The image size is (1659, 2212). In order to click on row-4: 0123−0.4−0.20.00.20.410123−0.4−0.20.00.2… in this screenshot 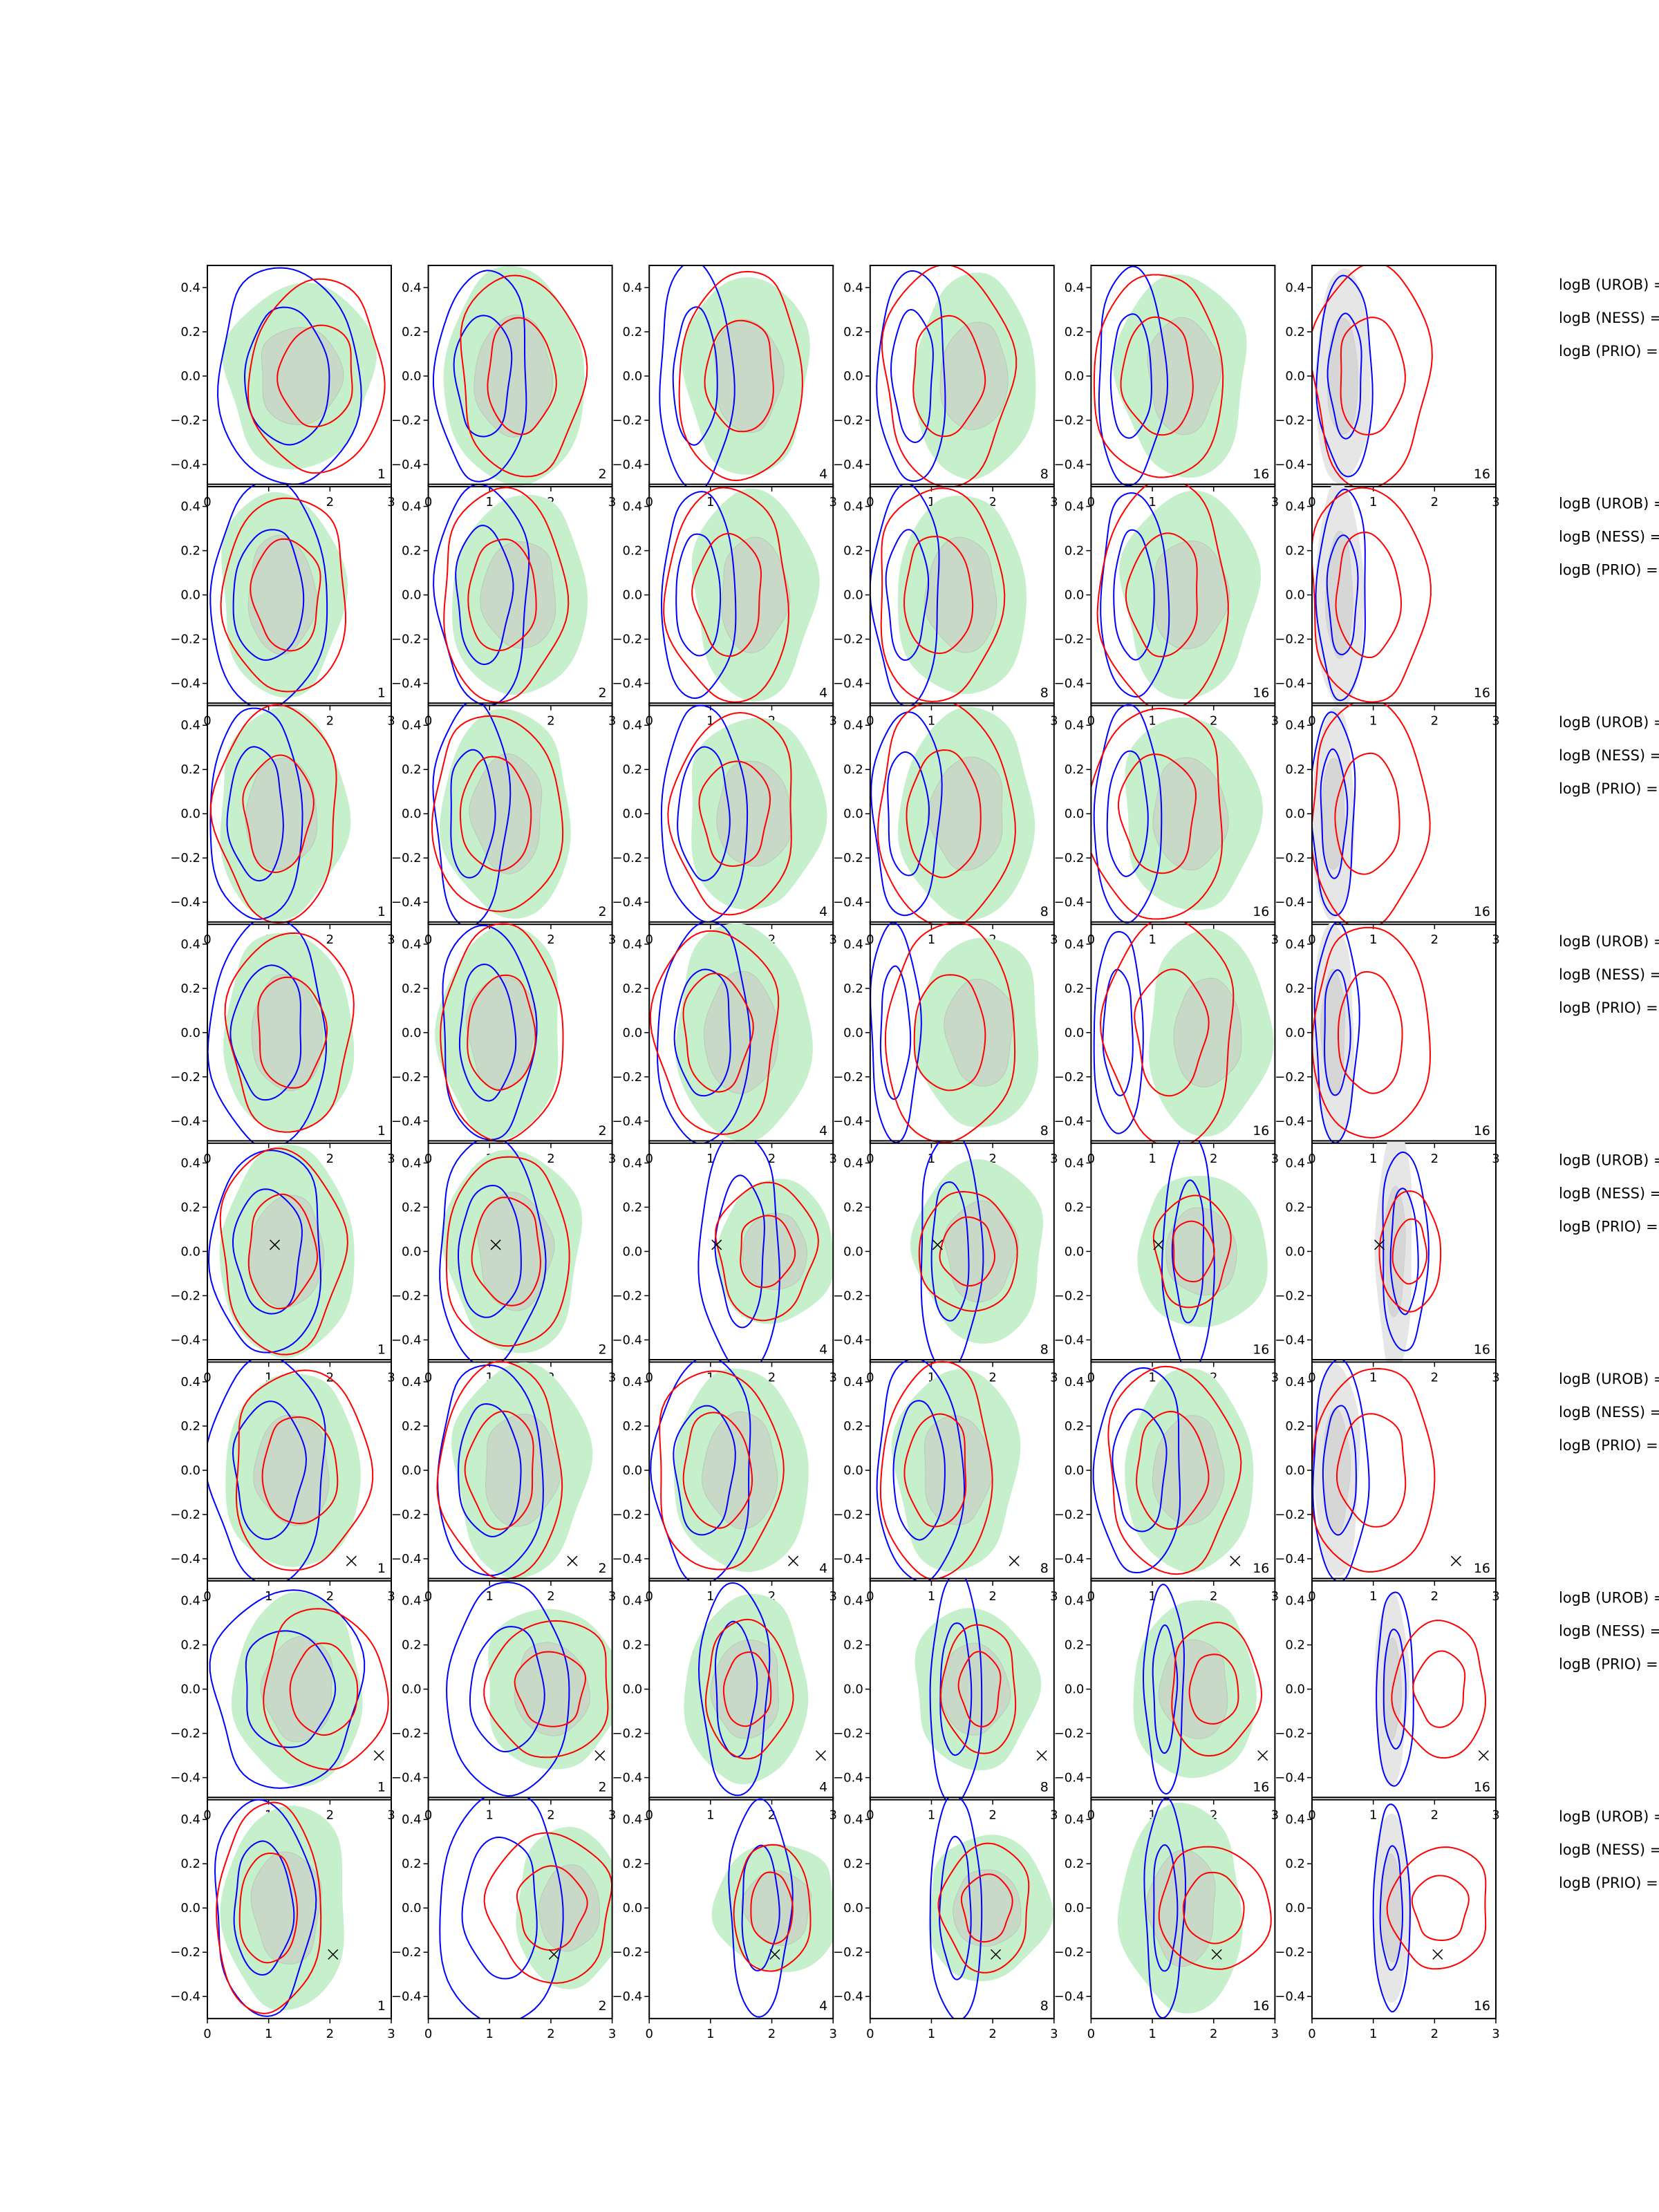, I will do `click(915, 1043)`.